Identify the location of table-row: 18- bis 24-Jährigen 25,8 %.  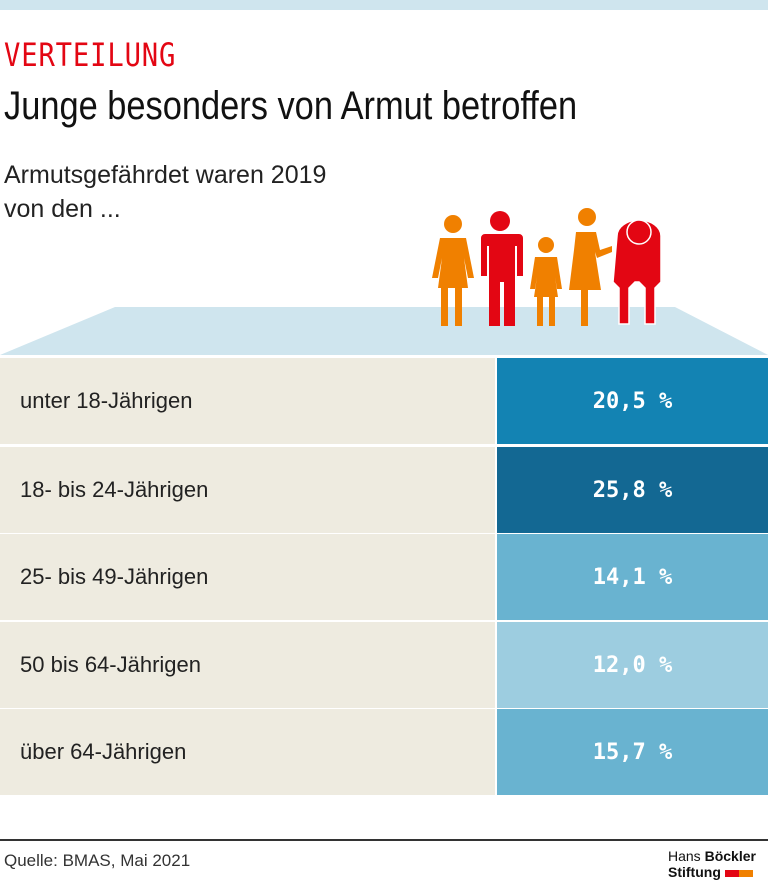
(384, 490).